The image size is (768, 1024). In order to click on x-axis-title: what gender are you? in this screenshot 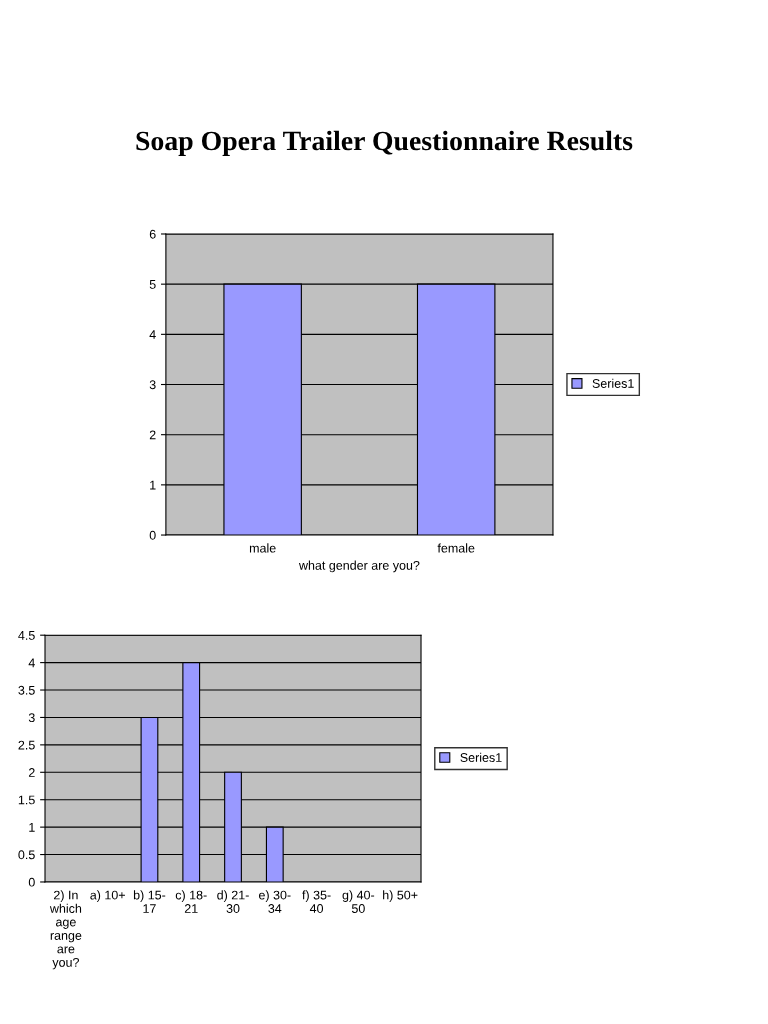, I will do `click(359, 566)`.